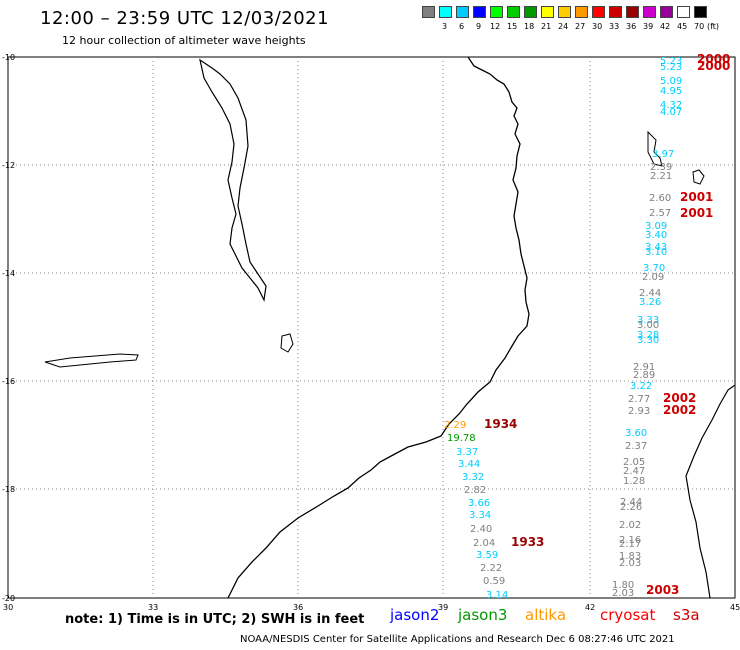 The width and height of the screenshot is (740, 650). Describe the element at coordinates (682, 26) in the screenshot. I see `legend-tick-label: 45` at that location.